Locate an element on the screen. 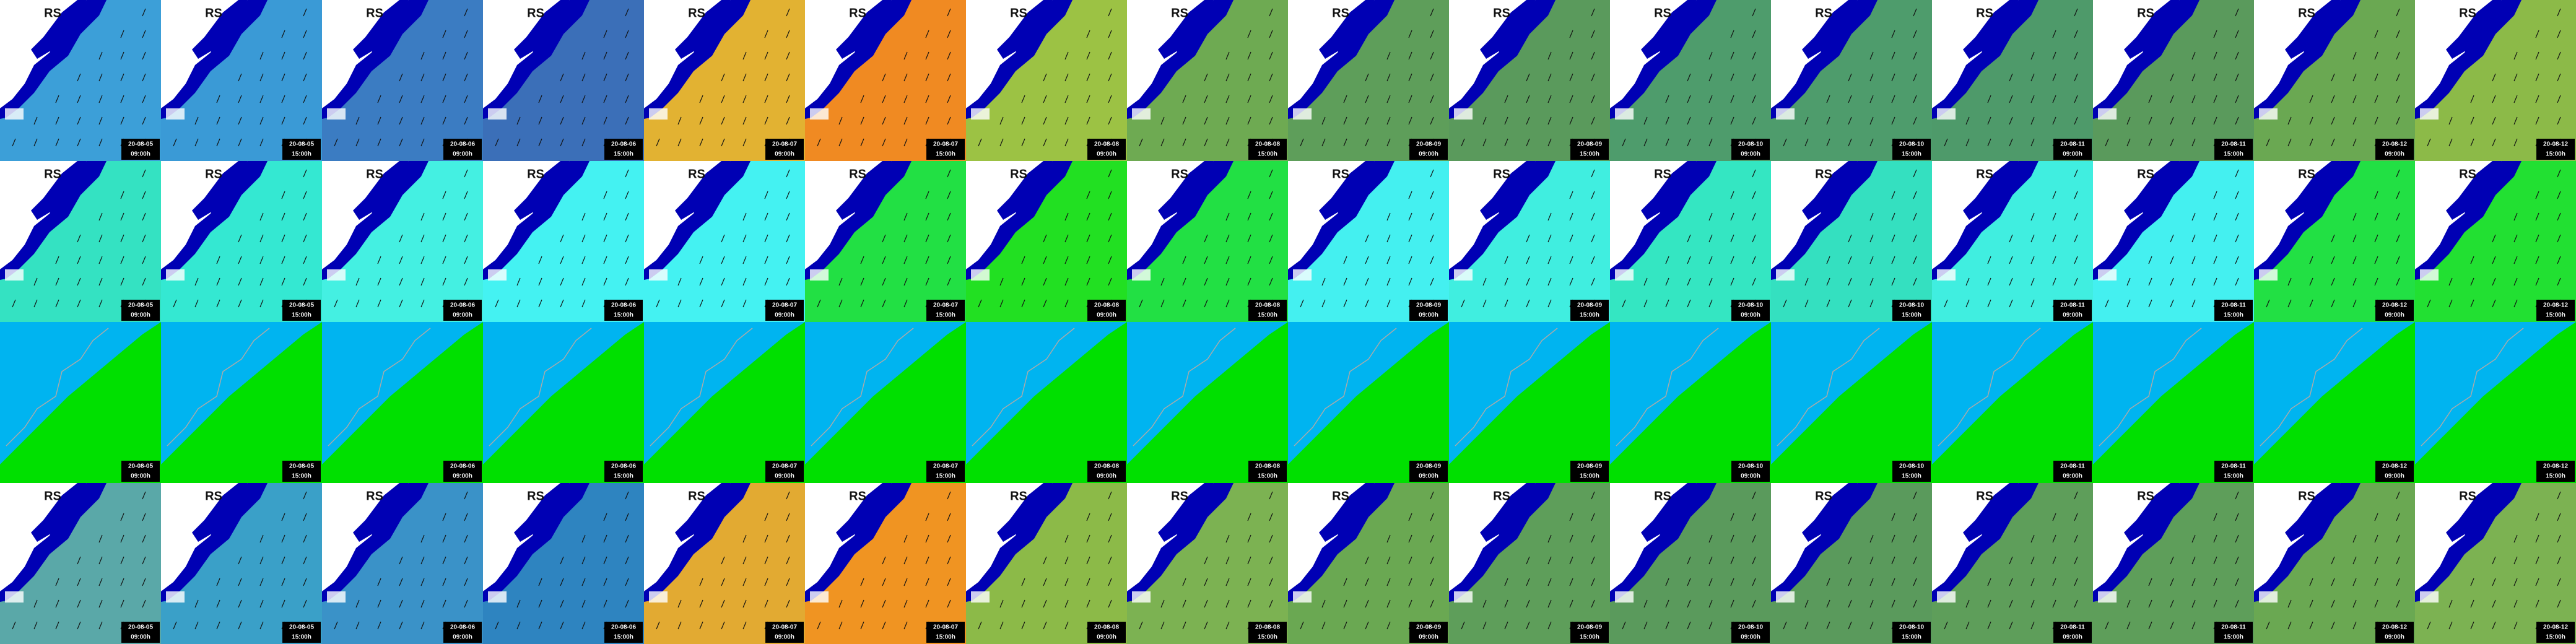 The image size is (2576, 644). lagoon is located at coordinates (1186, 190).